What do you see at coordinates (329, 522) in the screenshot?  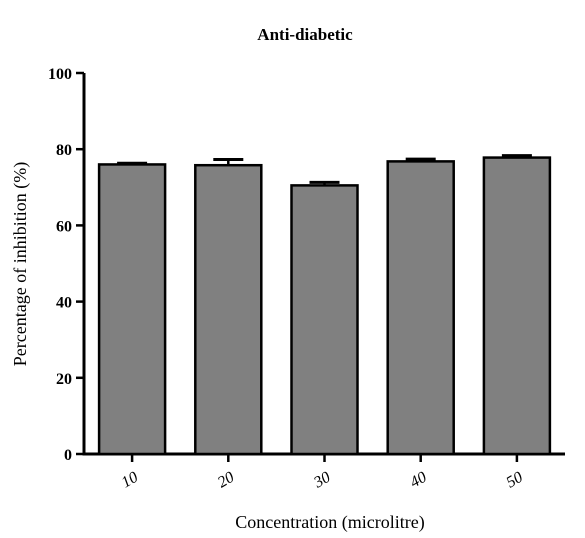 I see `x-axis-label: Concentration (microlitre)` at bounding box center [329, 522].